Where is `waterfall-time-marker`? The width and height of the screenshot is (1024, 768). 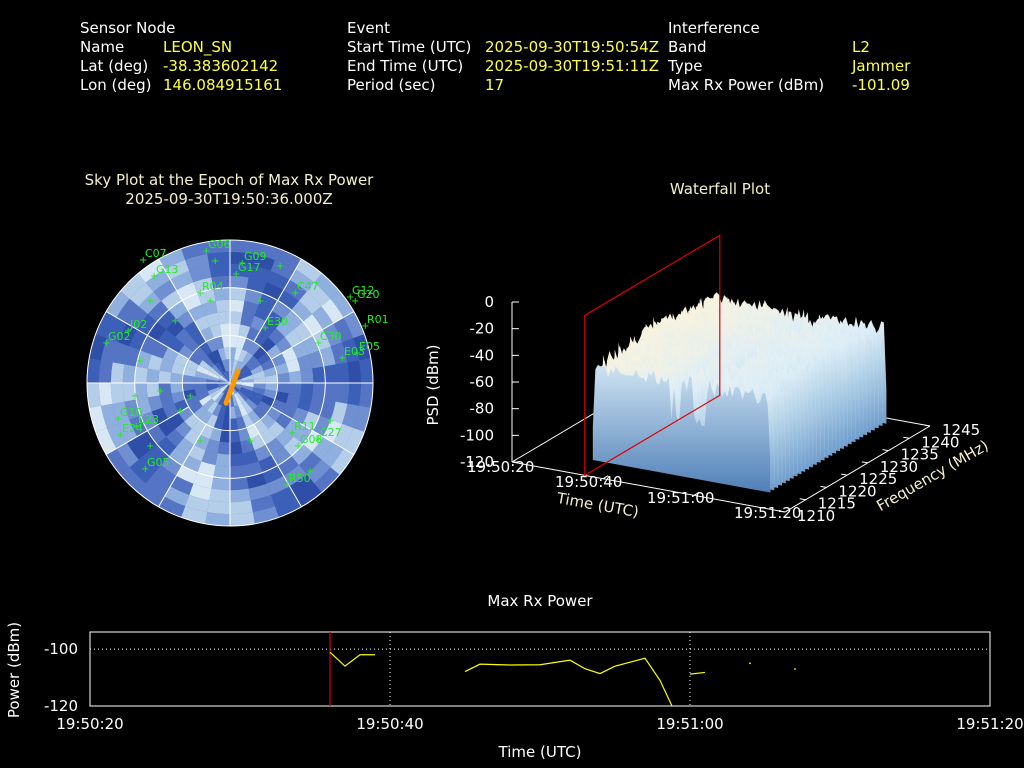 waterfall-time-marker is located at coordinates (652, 355).